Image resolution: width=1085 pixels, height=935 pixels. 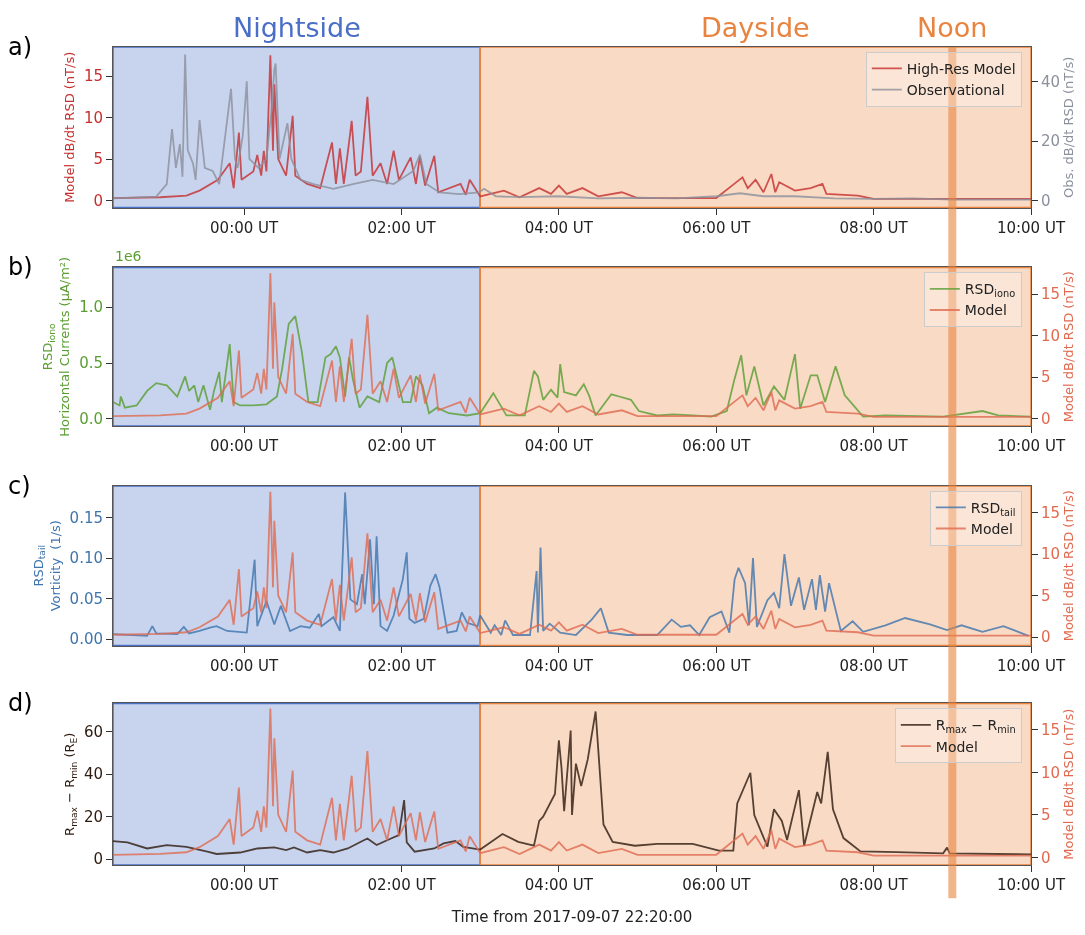 I want to click on legend-label: R$_{max}$ − R$_{min}$, so click(x=975, y=726).